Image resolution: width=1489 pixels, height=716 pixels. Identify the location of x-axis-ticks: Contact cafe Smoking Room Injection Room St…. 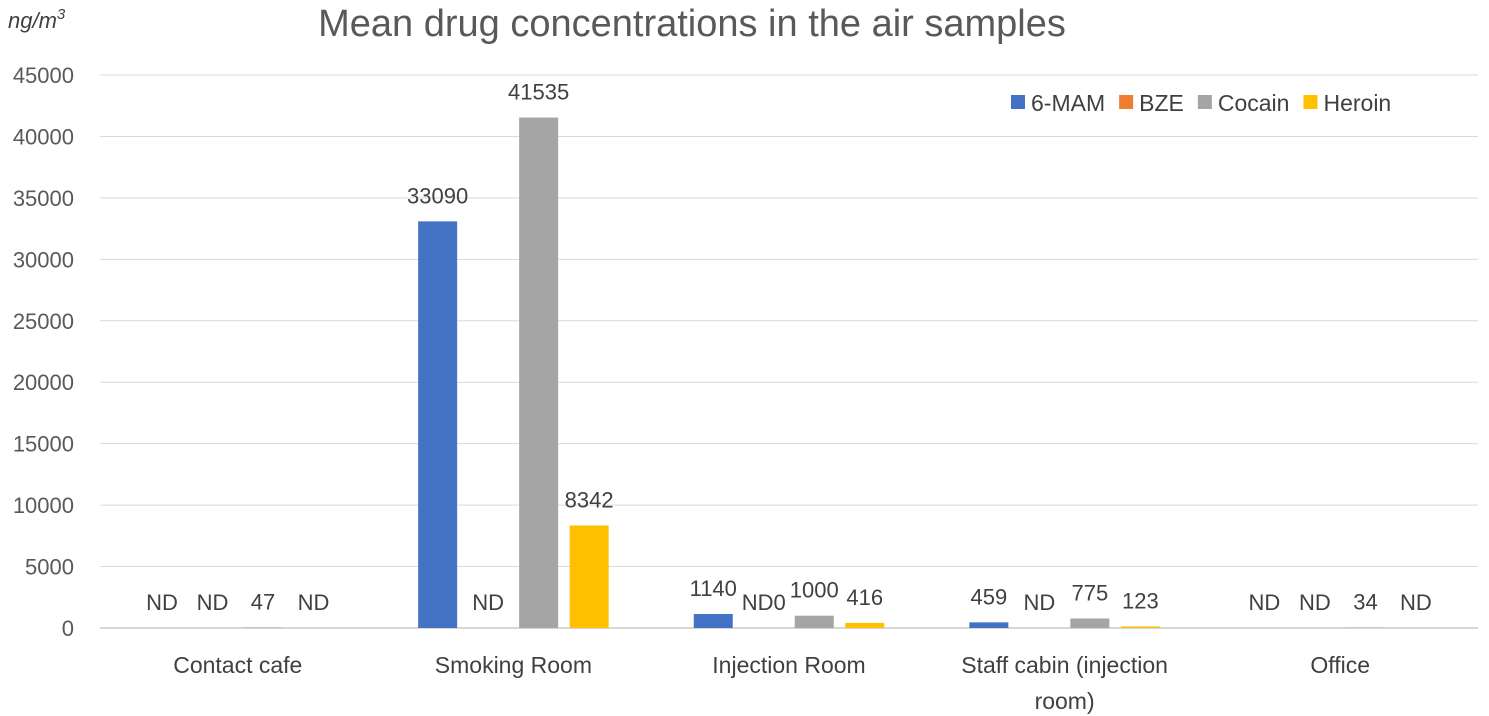
(771, 683).